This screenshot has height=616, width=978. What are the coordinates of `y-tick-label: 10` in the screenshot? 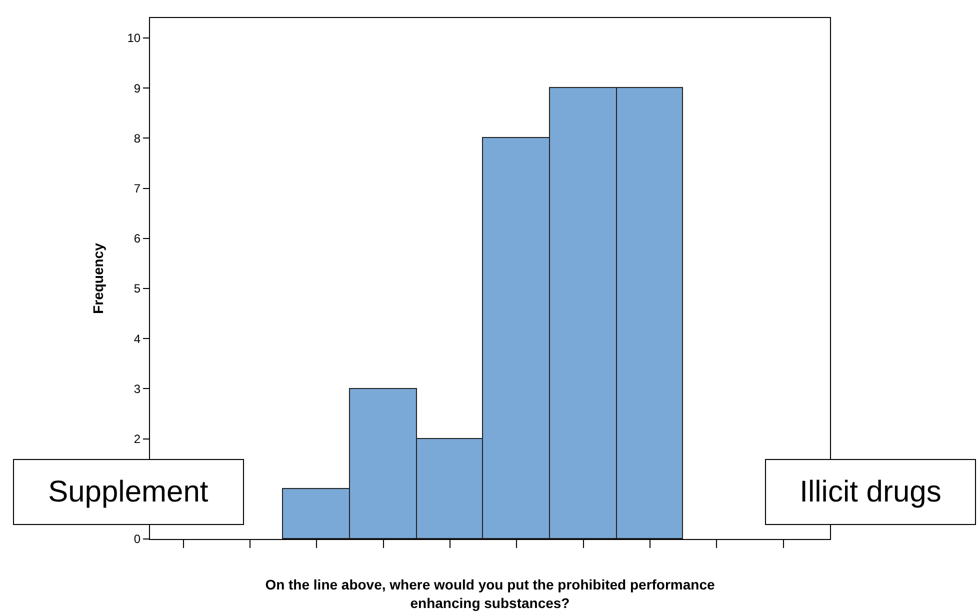 It's located at (134, 38).